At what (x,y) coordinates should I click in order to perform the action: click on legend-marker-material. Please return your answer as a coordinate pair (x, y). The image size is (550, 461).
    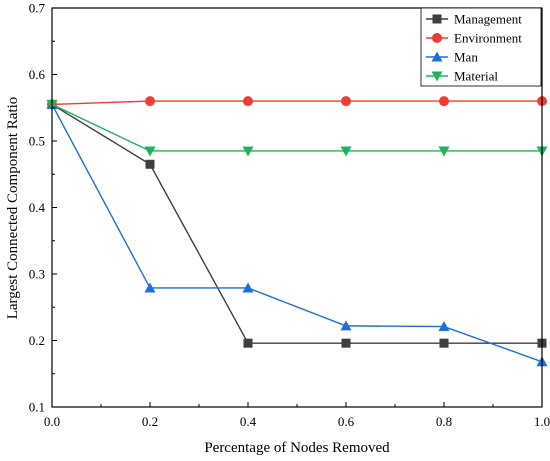
    Looking at the image, I should click on (437, 76).